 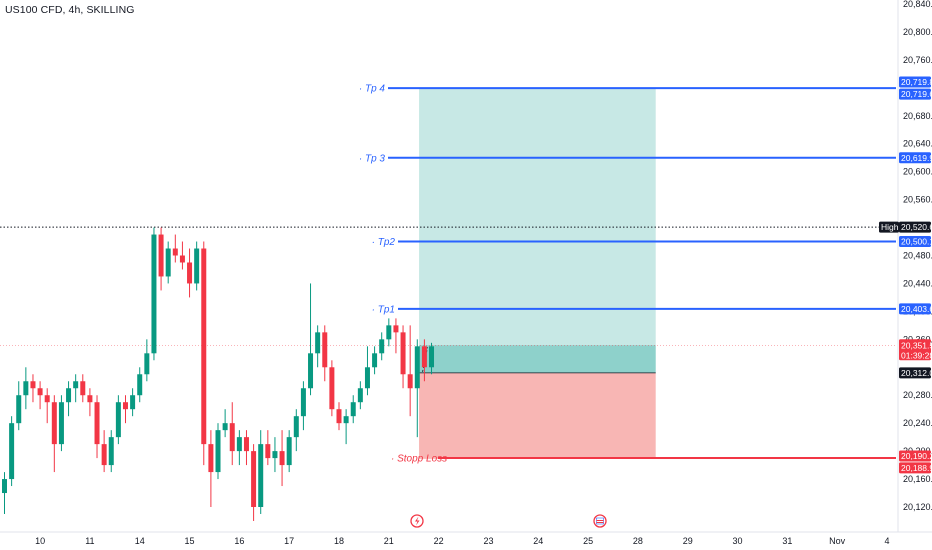 I want to click on y-tick-label: 20,840.0, so click(x=917, y=4).